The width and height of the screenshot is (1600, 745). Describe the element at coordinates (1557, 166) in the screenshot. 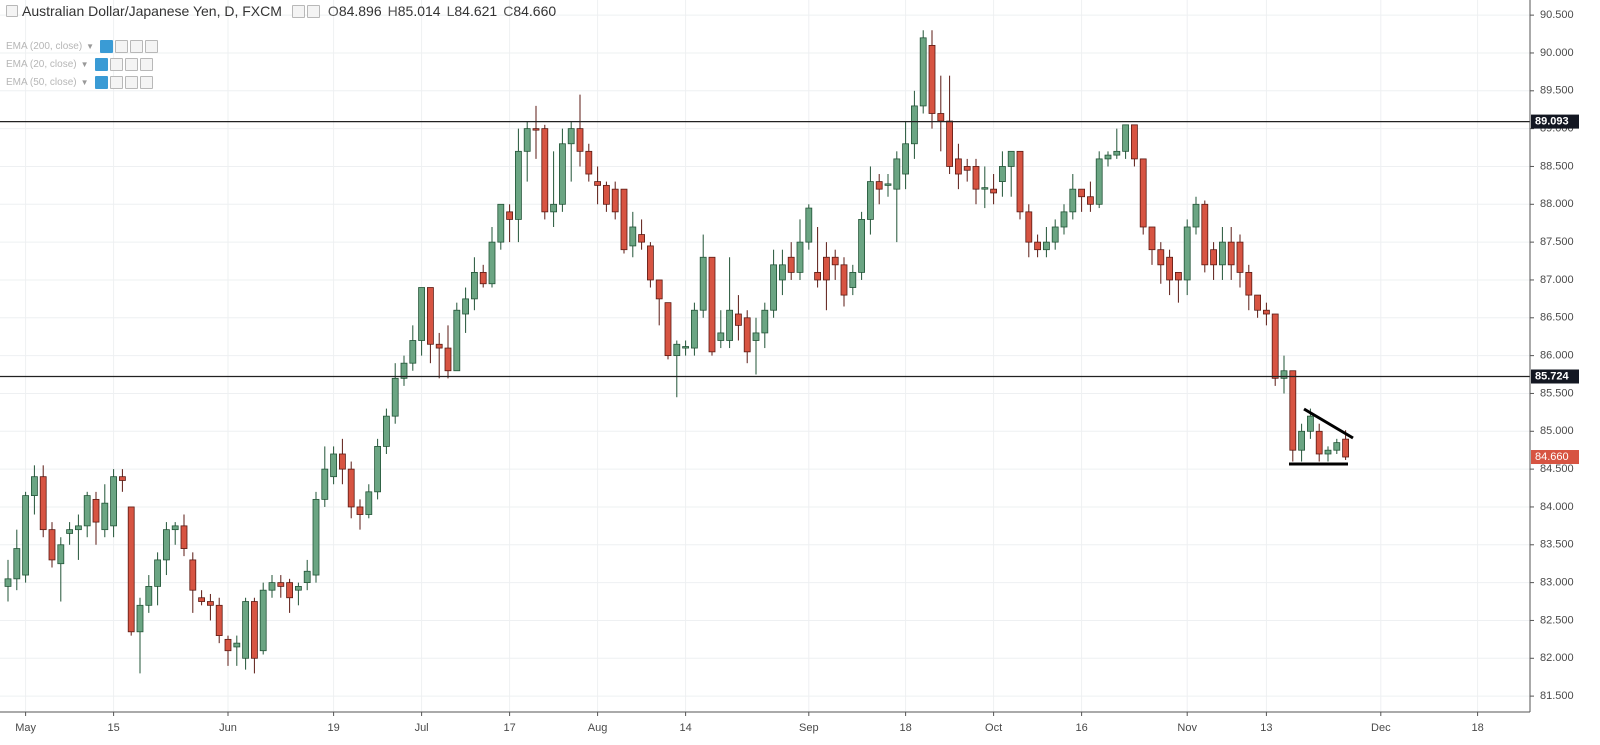

I see `y-tick-label: 88.500` at that location.